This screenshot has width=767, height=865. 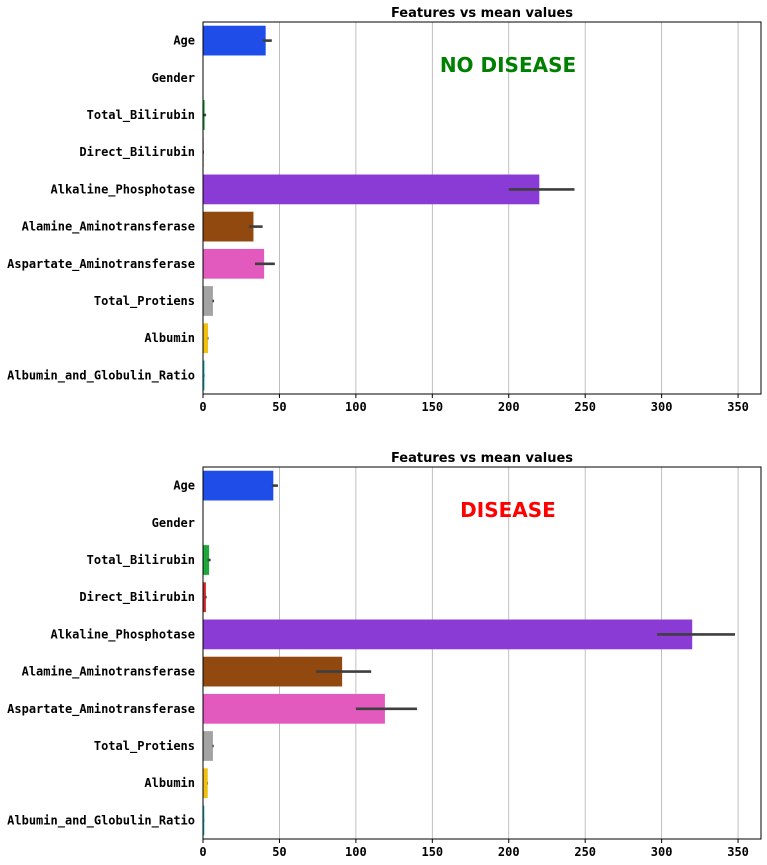 I want to click on chart-annotation: NO DISEASE, so click(x=508, y=65).